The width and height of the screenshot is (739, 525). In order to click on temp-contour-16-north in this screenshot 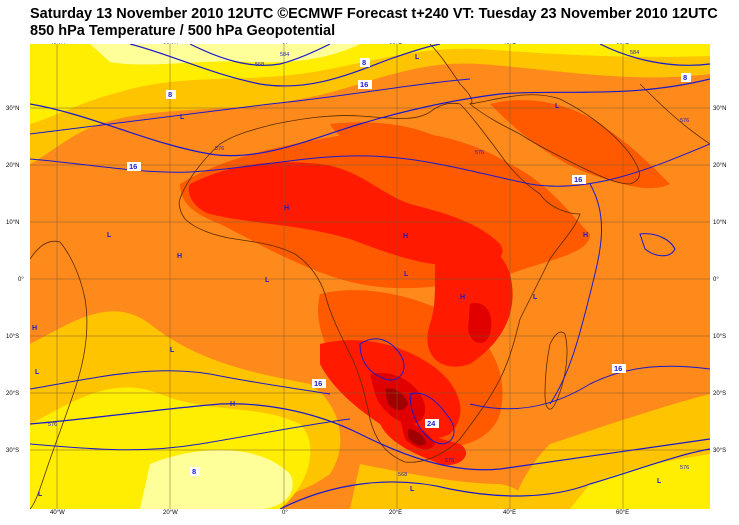, I will do `click(370, 165)`.